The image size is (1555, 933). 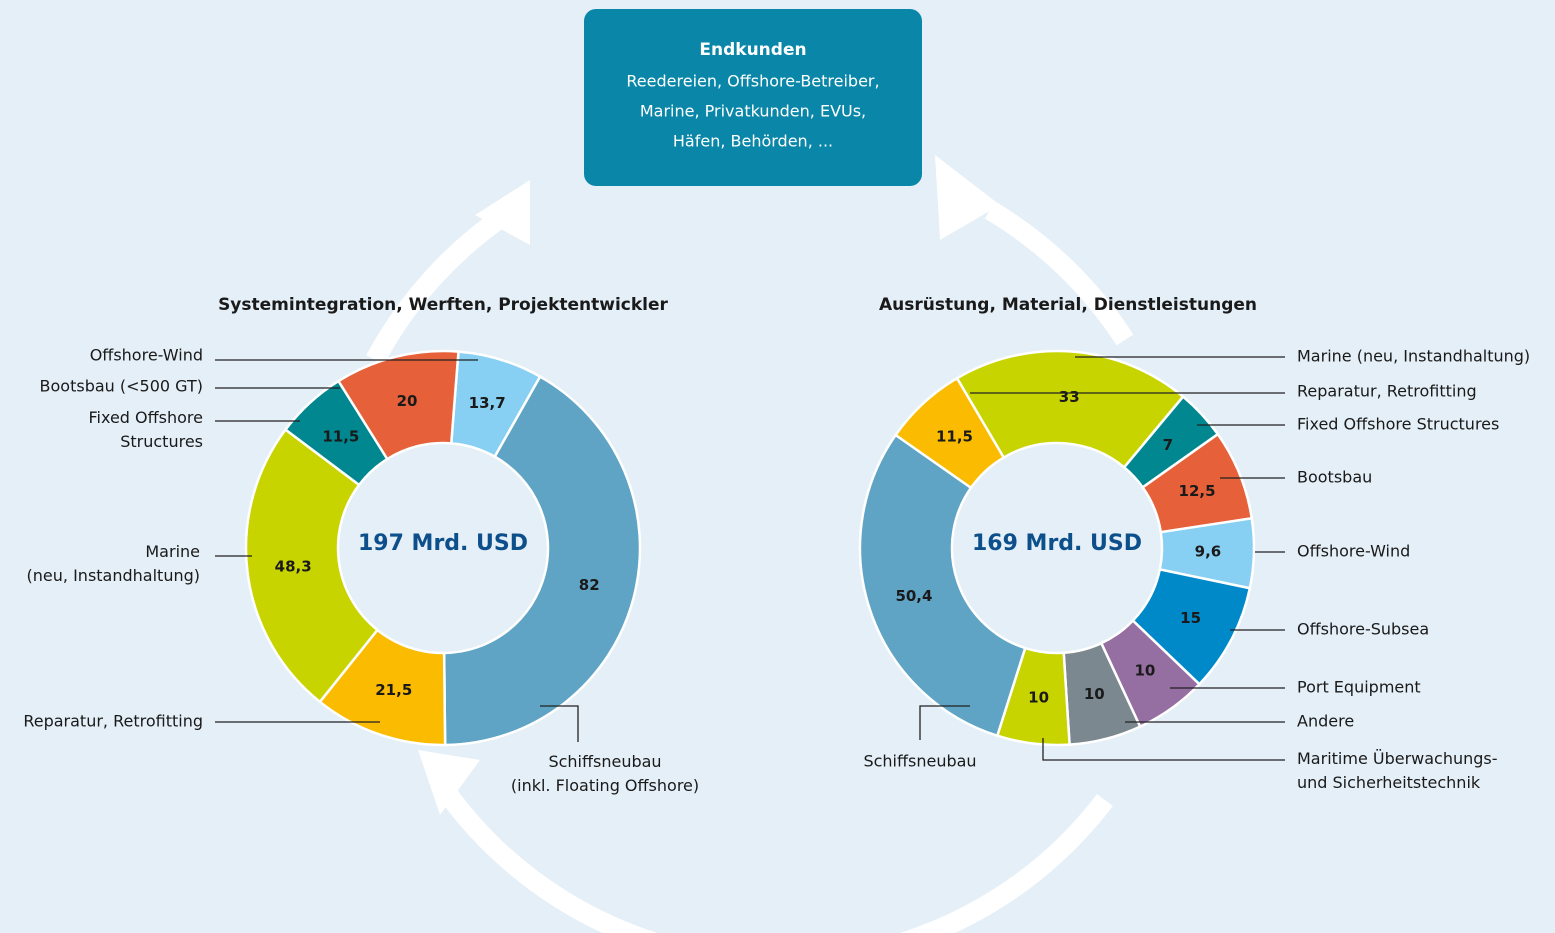 What do you see at coordinates (1168, 445) in the screenshot?
I see `value-label: 7` at bounding box center [1168, 445].